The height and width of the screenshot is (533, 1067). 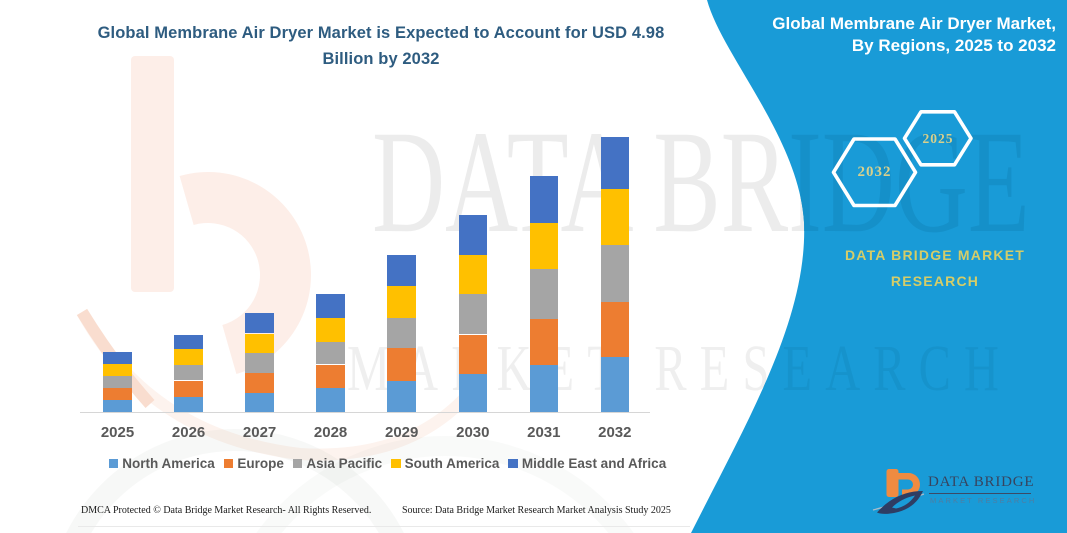 What do you see at coordinates (168, 463) in the screenshot?
I see `legend-label: North America` at bounding box center [168, 463].